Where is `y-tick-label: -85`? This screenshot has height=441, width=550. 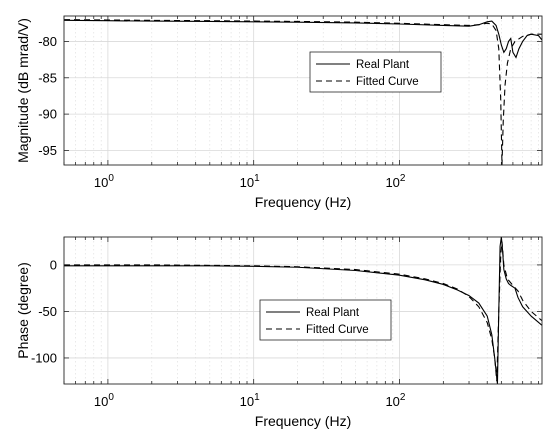 y-tick-label: -85 is located at coordinates (47, 77).